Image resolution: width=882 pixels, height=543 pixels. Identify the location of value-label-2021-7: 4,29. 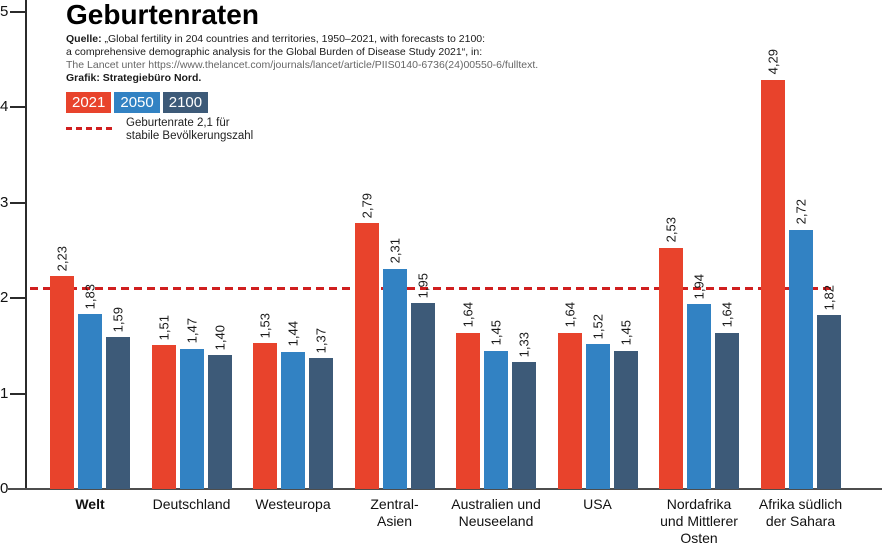
(772, 62).